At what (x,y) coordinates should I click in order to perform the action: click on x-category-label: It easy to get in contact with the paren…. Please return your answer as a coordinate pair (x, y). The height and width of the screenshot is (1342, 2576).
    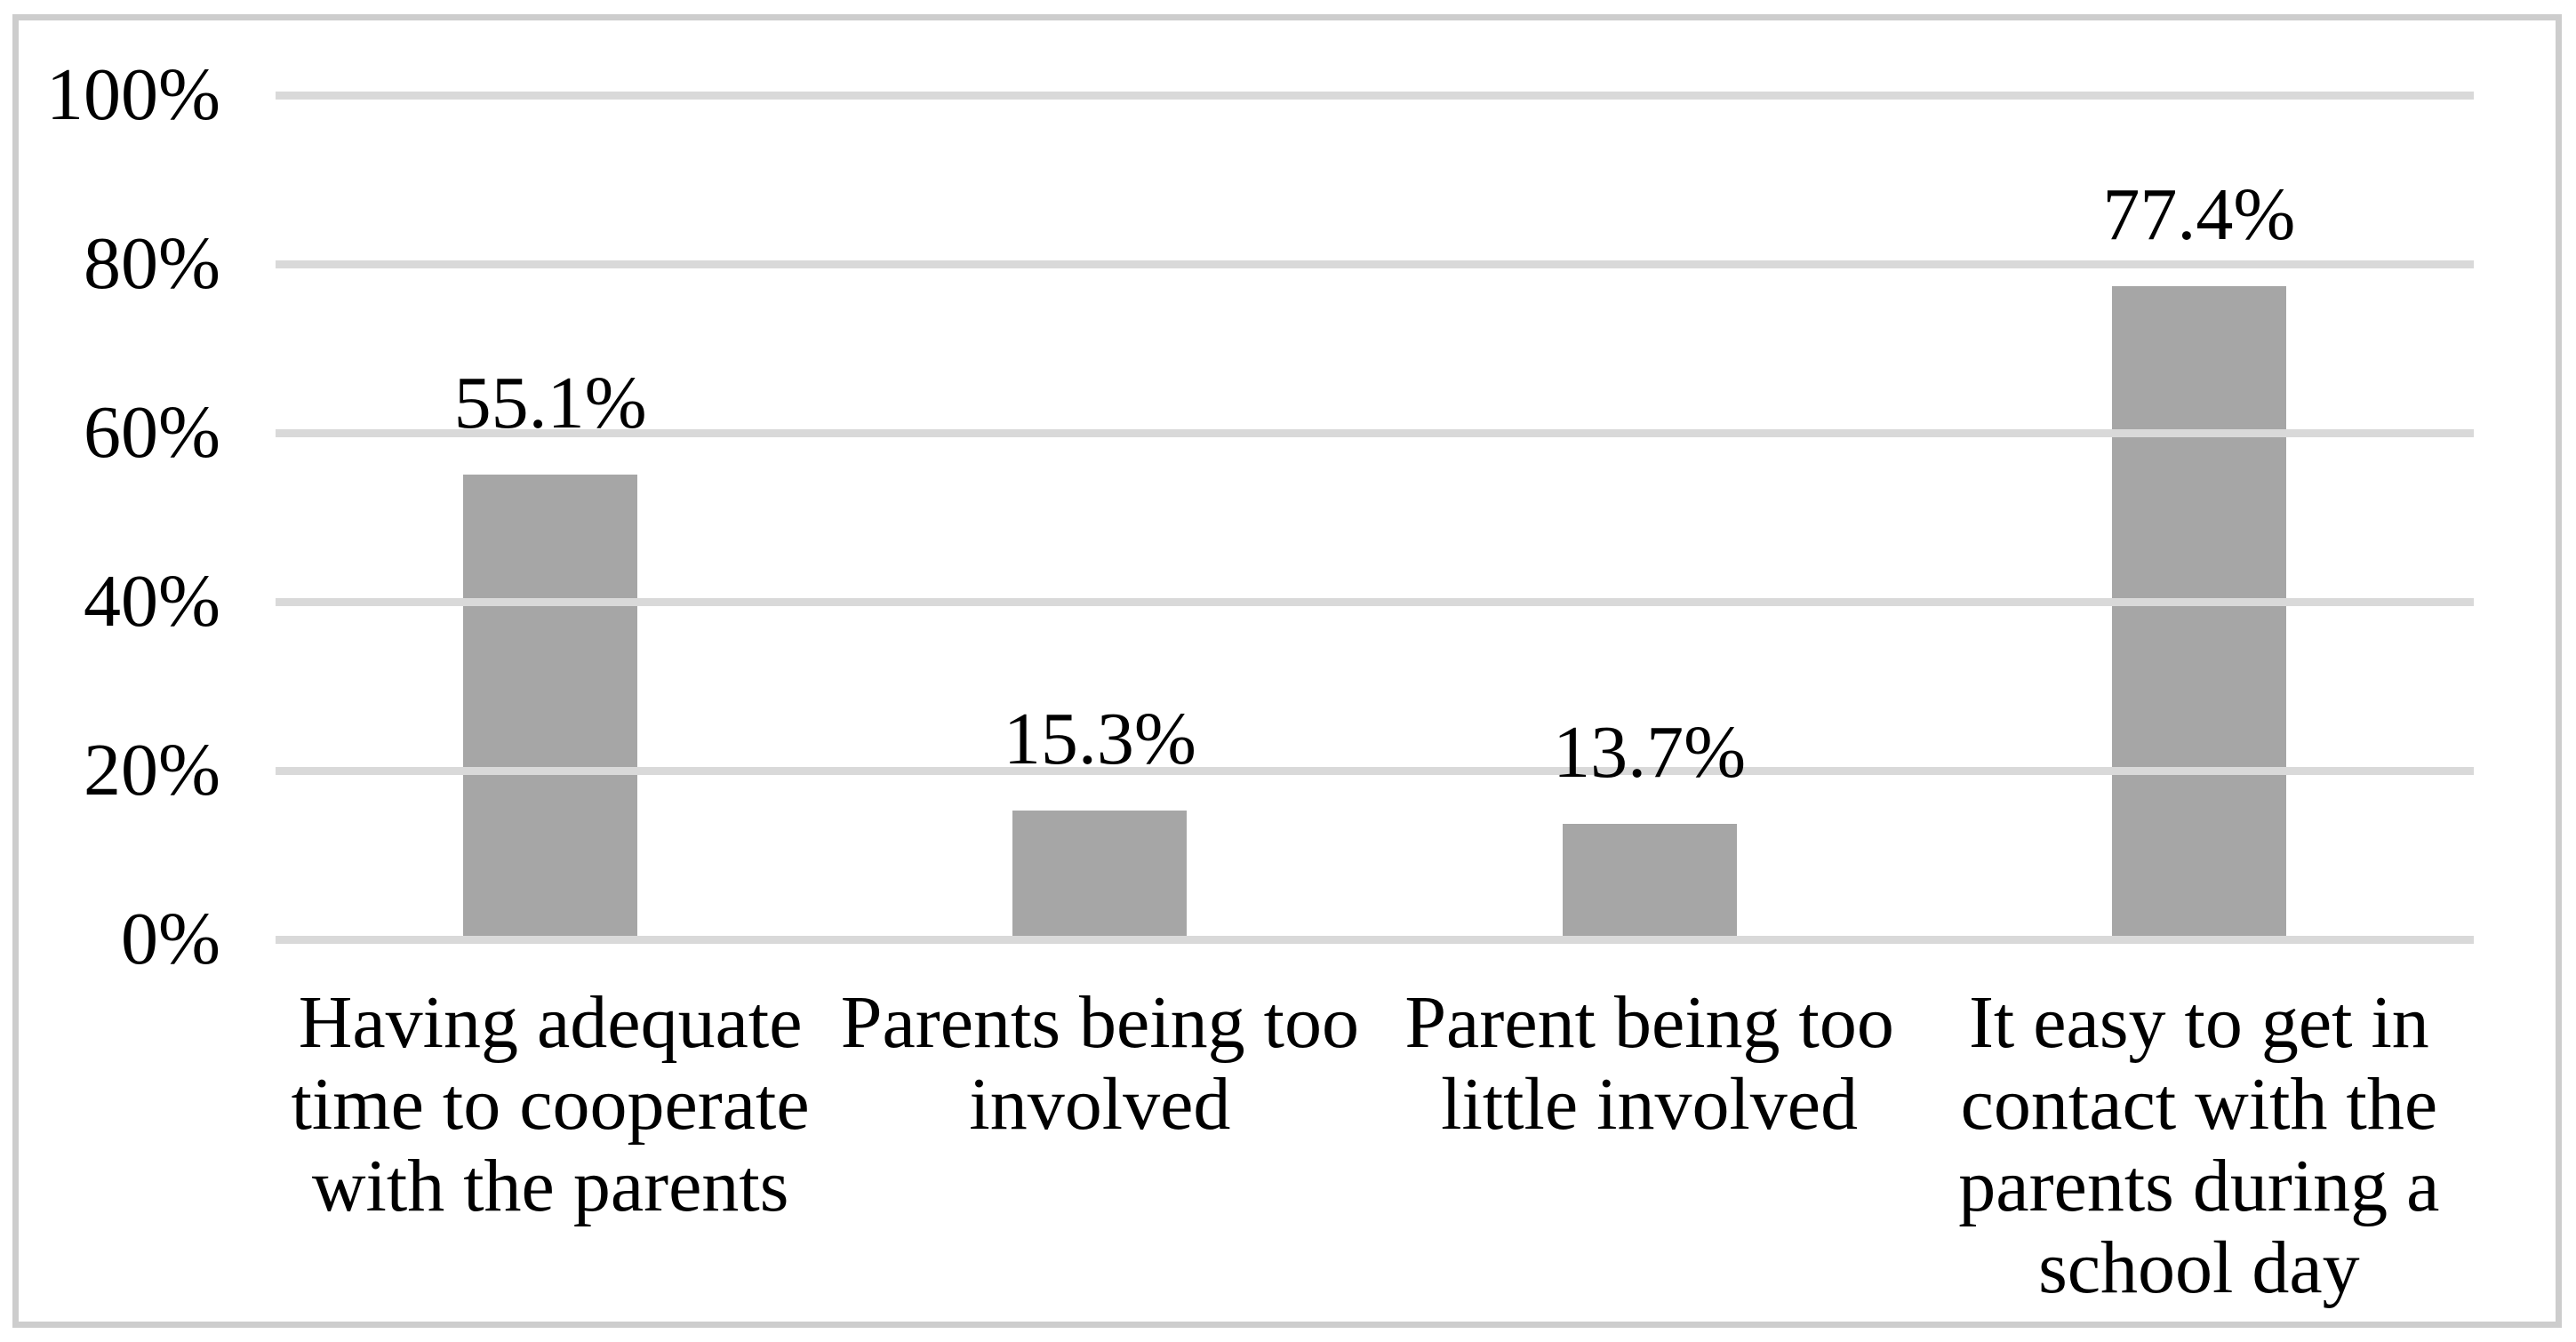
    Looking at the image, I should click on (2199, 1145).